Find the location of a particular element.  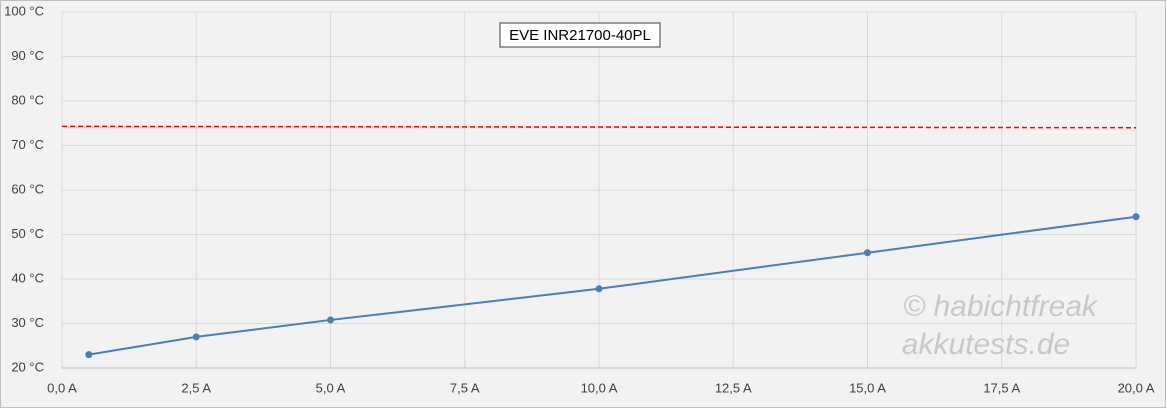

x-tick-label: 5,0 A is located at coordinates (331, 387).